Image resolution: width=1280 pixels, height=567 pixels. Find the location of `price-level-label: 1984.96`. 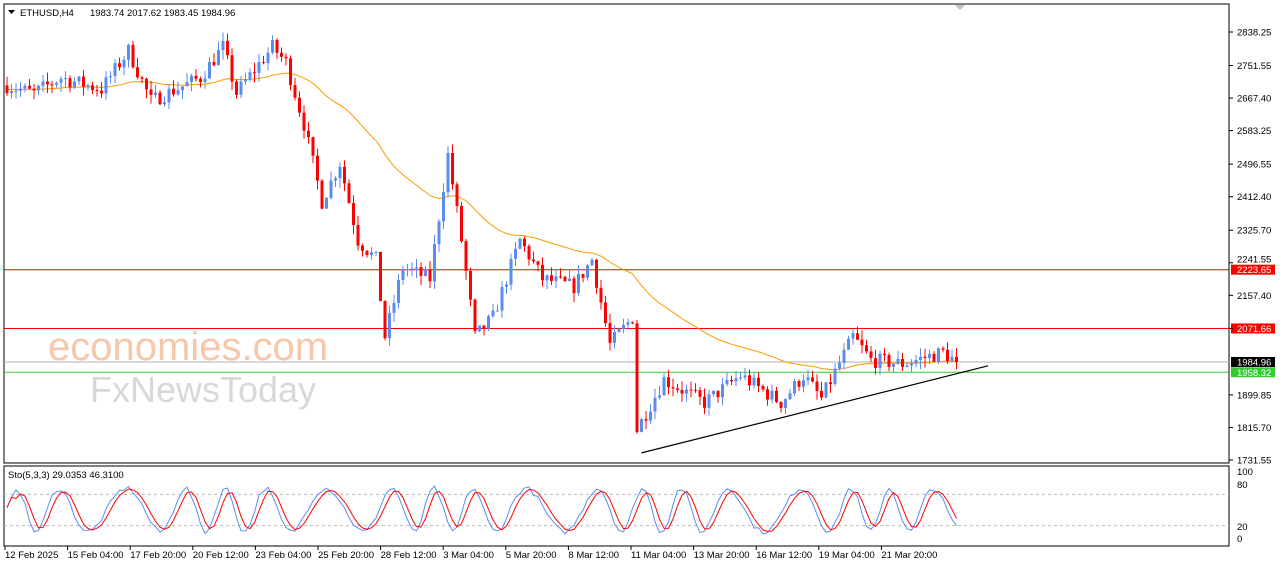

price-level-label: 1984.96 is located at coordinates (1254, 362).